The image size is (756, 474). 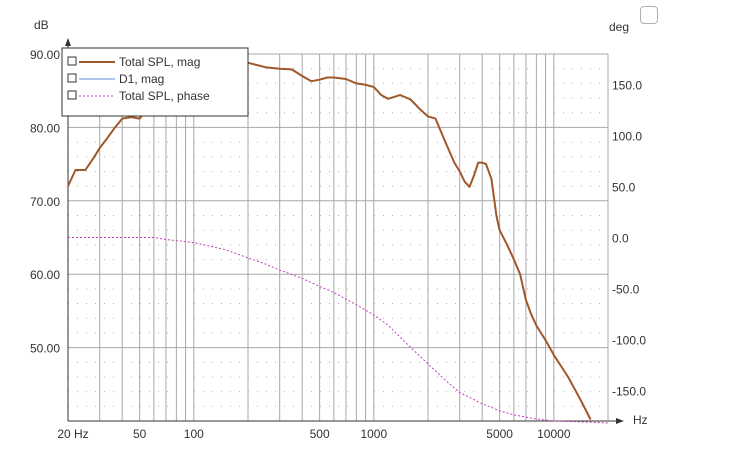 I want to click on y-axis-arrow, so click(x=68, y=42).